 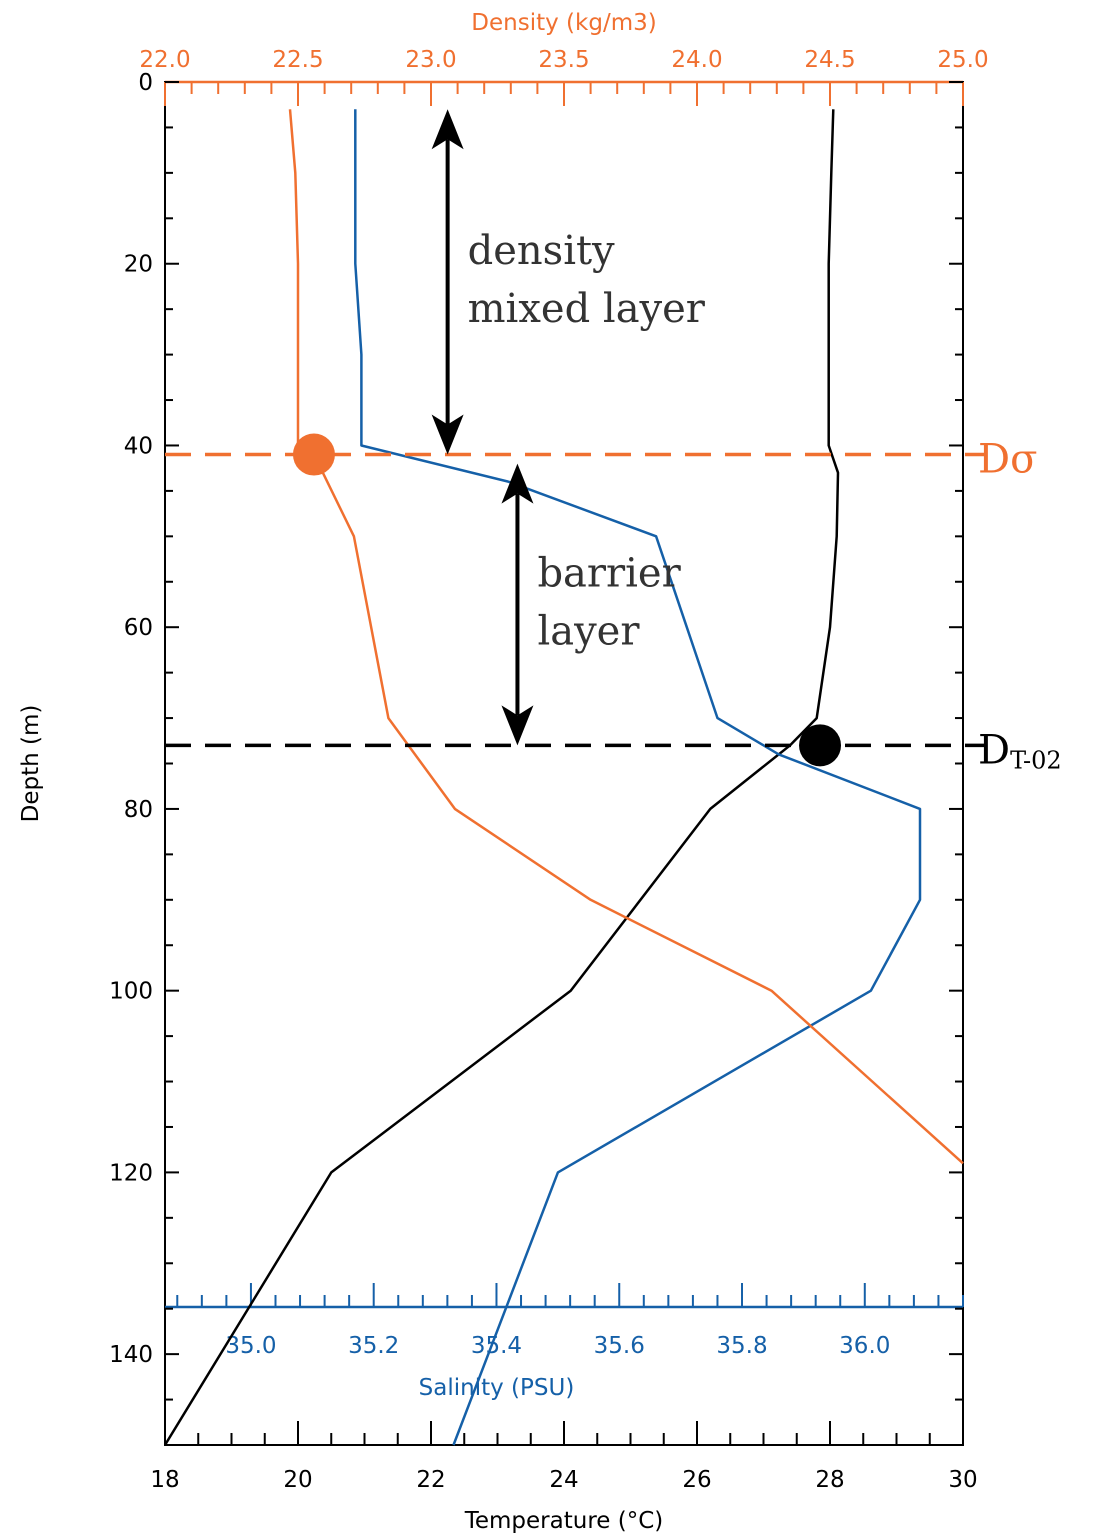 I want to click on barrier-layer-arrow-head-top, so click(x=517, y=483).